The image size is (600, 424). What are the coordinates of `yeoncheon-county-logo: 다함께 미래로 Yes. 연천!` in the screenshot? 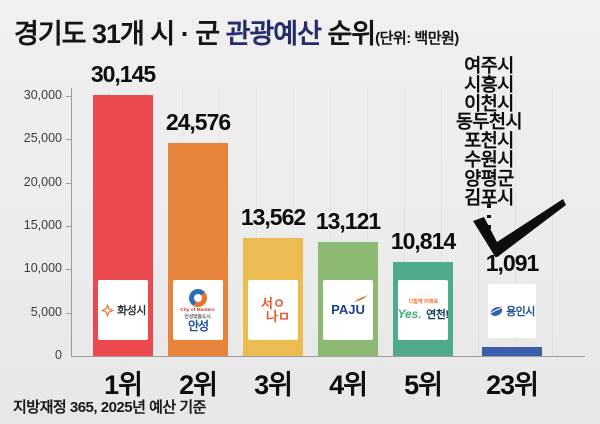 It's located at (423, 310).